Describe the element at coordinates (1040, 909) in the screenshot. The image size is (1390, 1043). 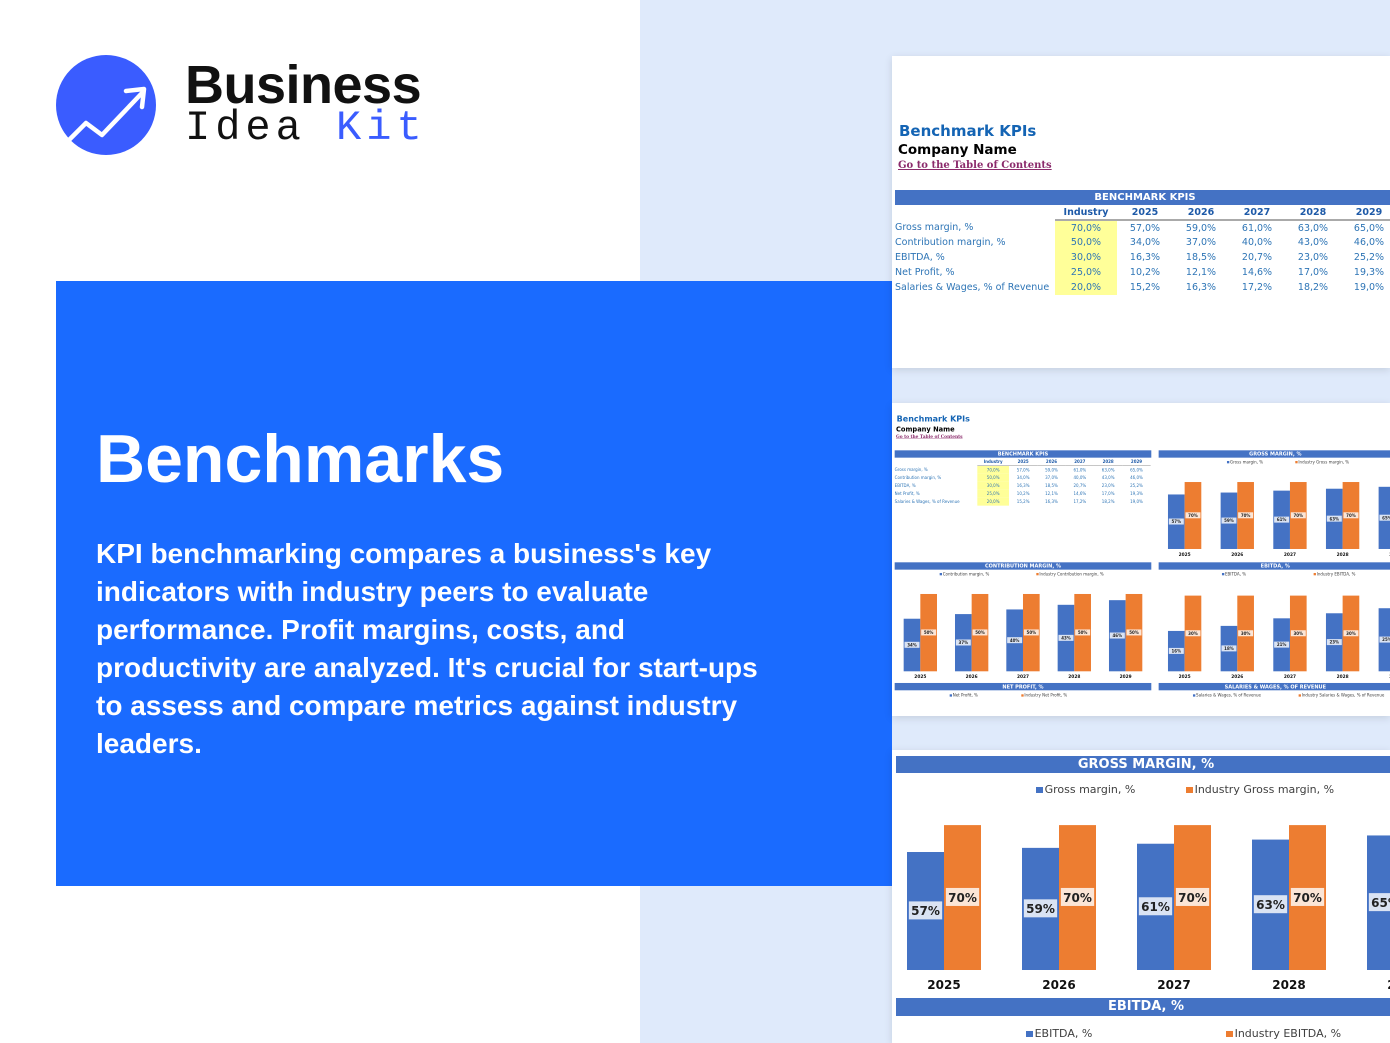
I see `data-label: 59%` at that location.